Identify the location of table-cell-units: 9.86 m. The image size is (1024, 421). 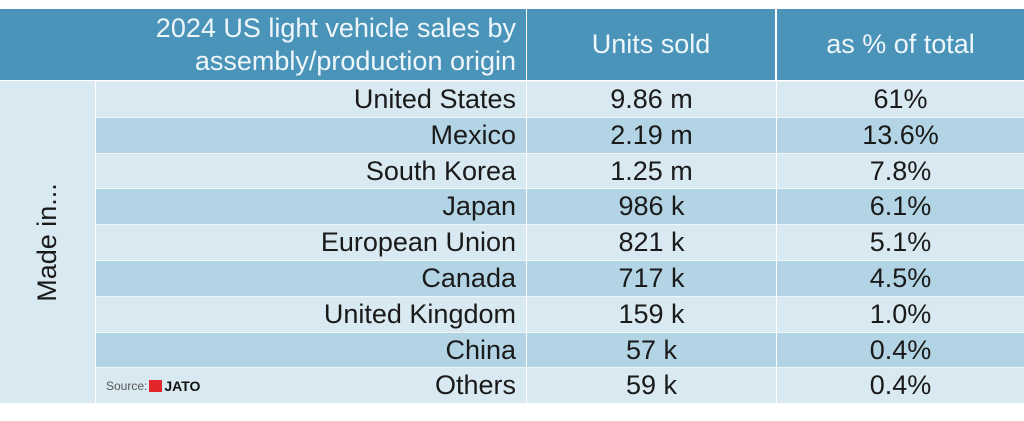
(651, 99).